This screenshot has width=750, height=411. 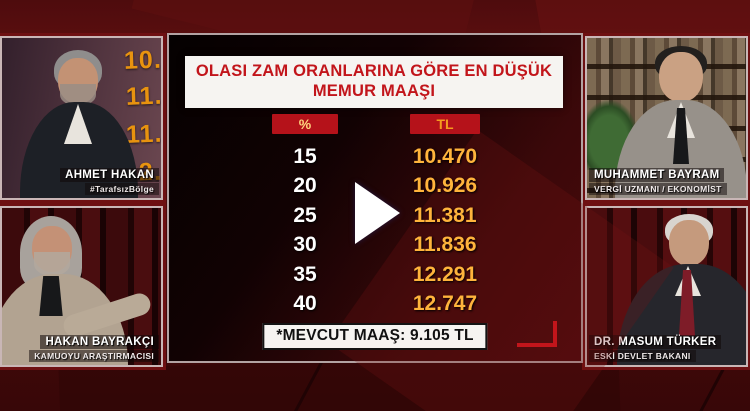 What do you see at coordinates (445, 215) in the screenshot?
I see `tl-value: 11.381` at bounding box center [445, 215].